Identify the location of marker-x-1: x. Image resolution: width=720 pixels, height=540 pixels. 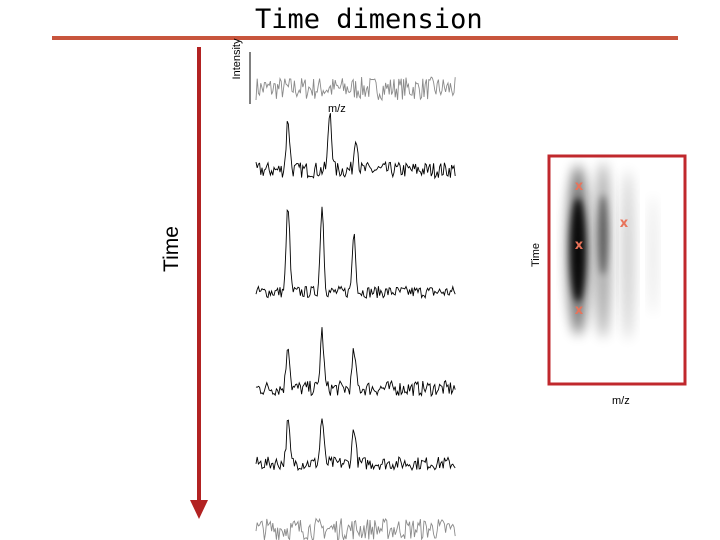
(579, 186).